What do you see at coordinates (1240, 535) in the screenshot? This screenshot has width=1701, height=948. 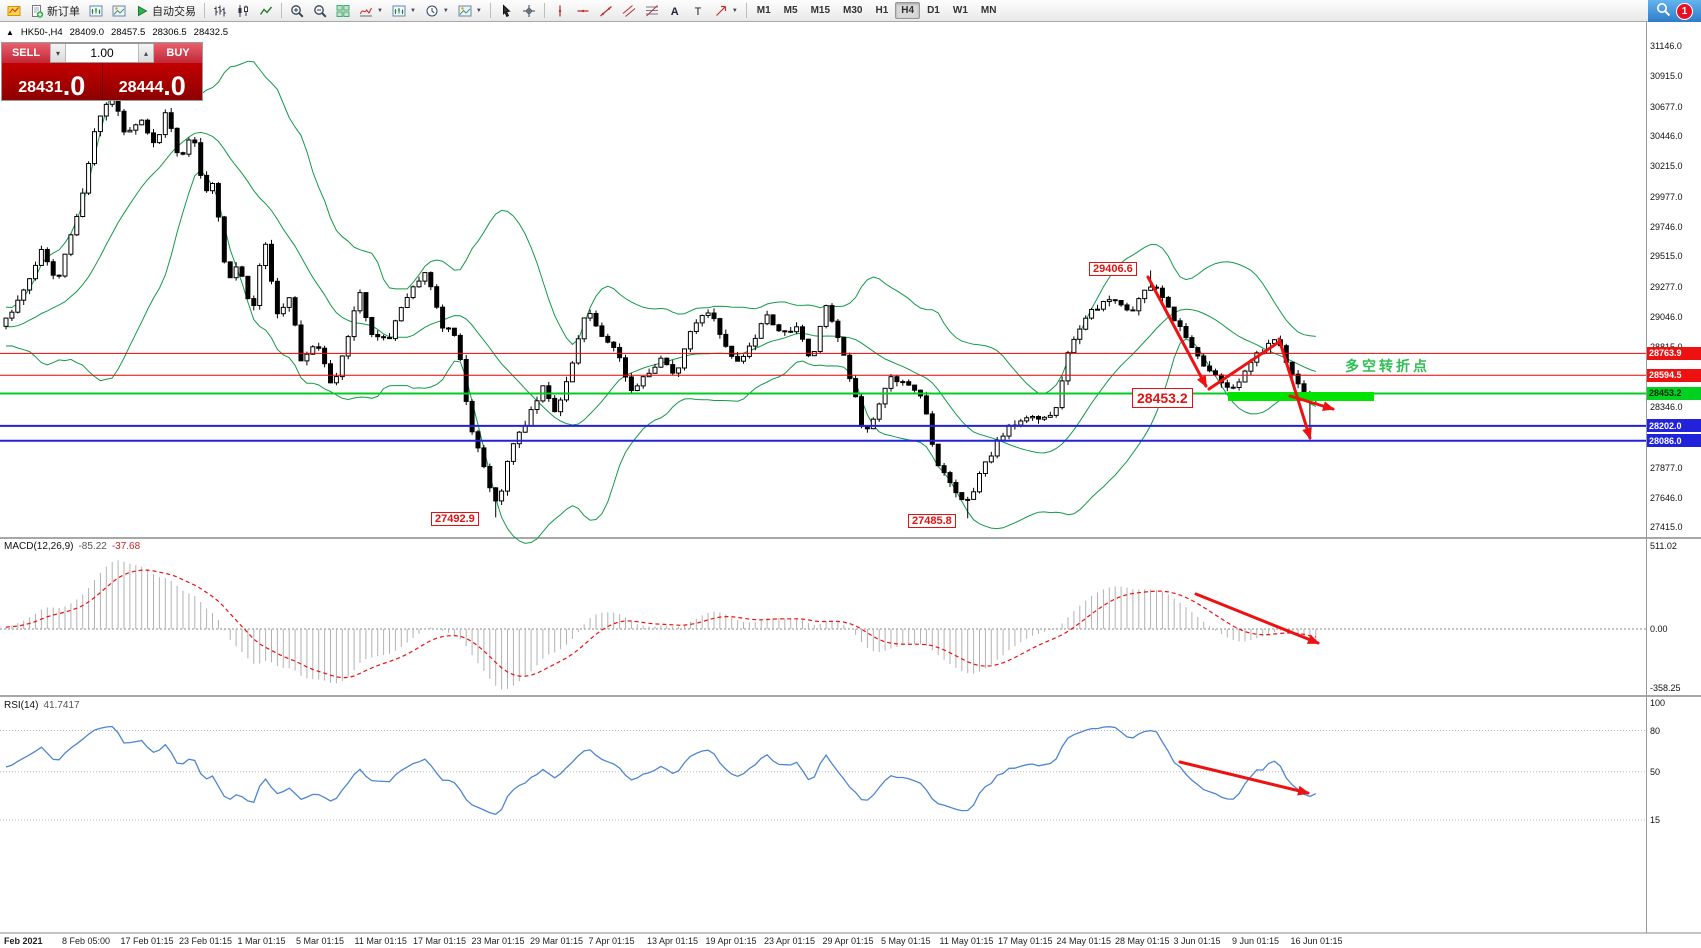 I see `trend-arrows` at bounding box center [1240, 535].